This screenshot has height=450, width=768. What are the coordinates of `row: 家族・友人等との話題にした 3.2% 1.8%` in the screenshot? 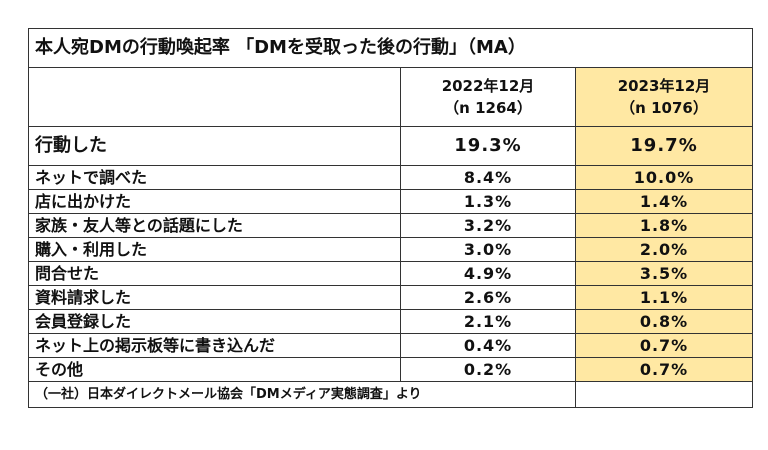 It's located at (391, 225).